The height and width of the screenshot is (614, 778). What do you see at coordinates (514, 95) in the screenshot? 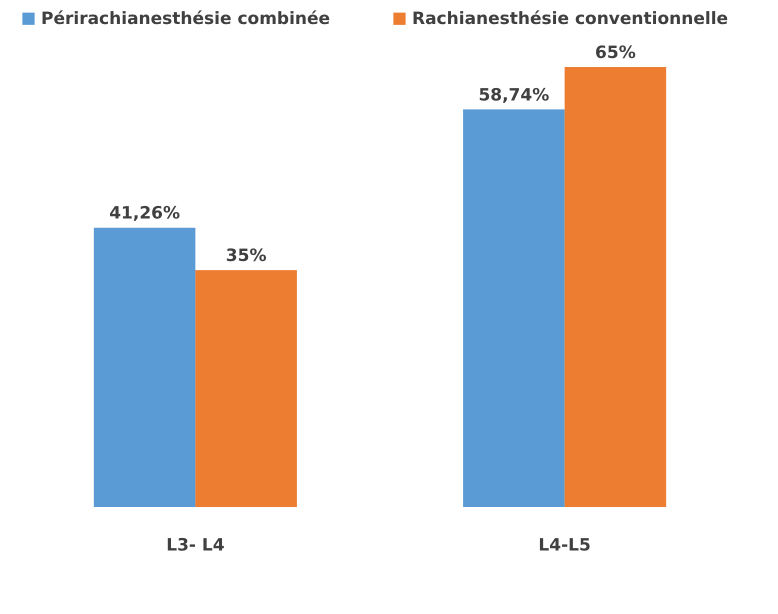
I see `data-label: 58,74%` at bounding box center [514, 95].